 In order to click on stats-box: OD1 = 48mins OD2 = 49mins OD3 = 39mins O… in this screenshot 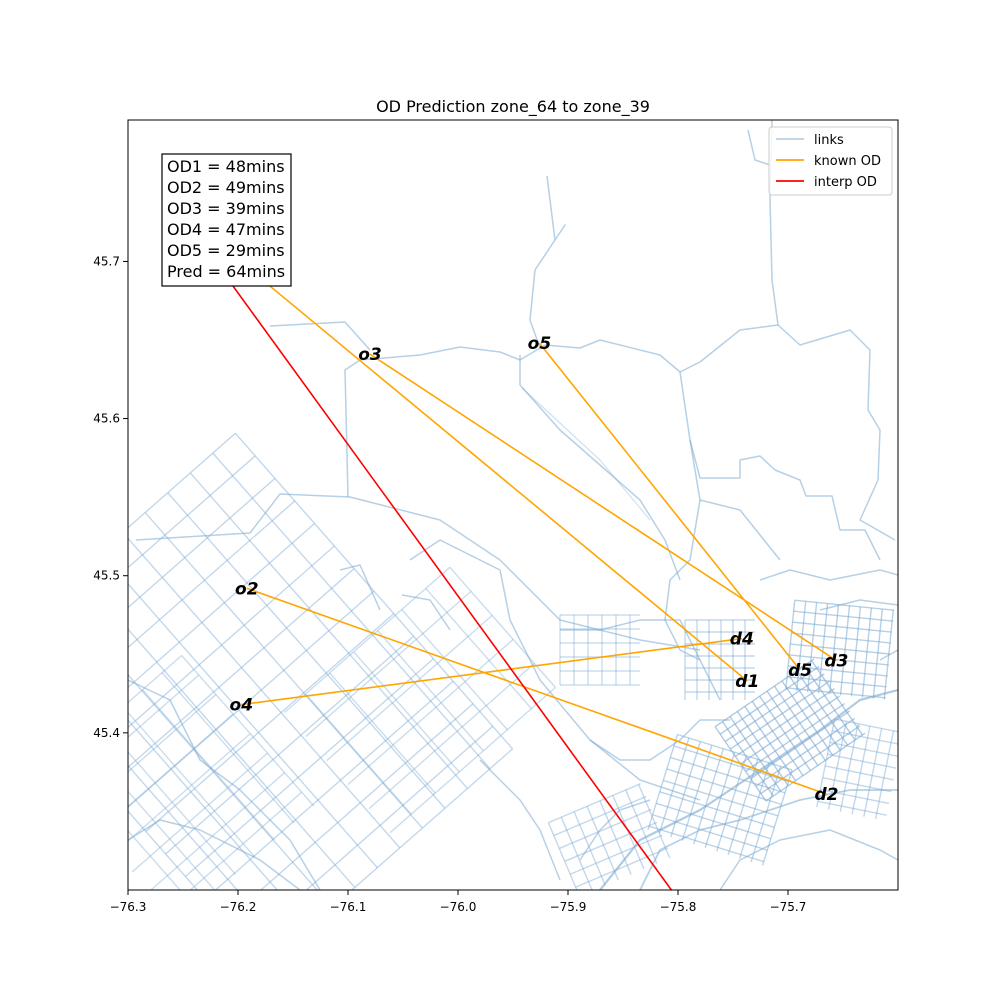, I will do `click(226, 220)`.